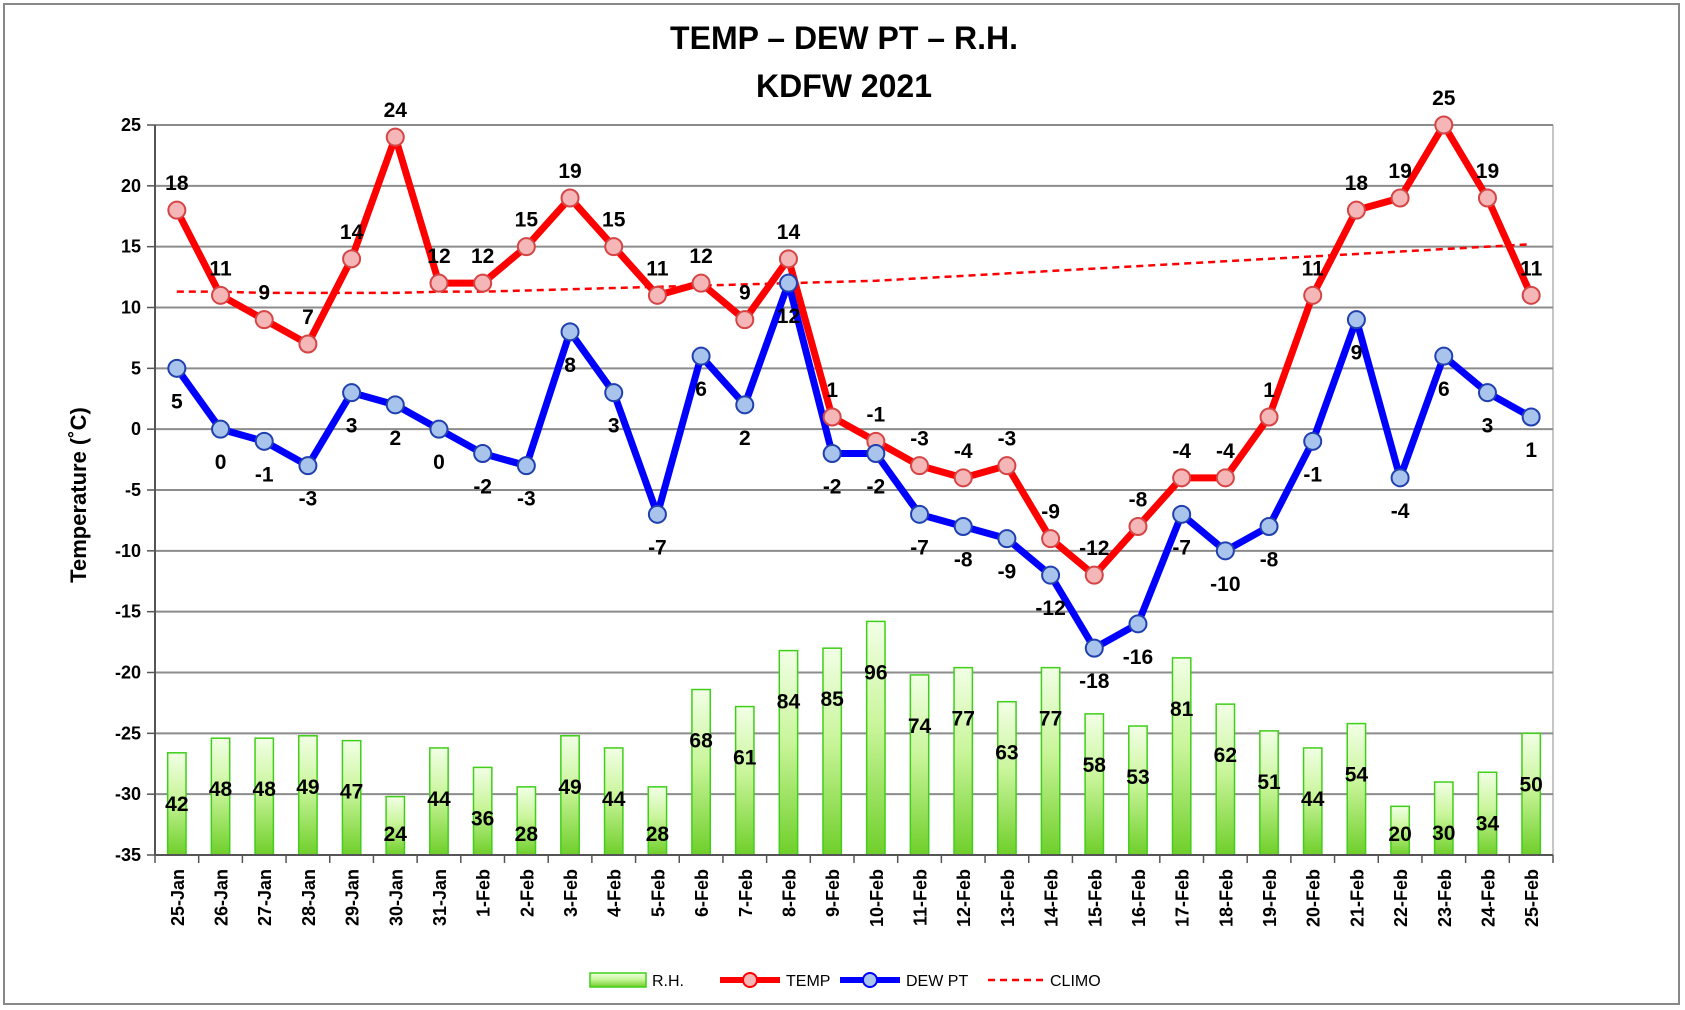  Describe the element at coordinates (845, 981) in the screenshot. I see `legend: R.H. TEMP DEW PT CLIMO` at that location.